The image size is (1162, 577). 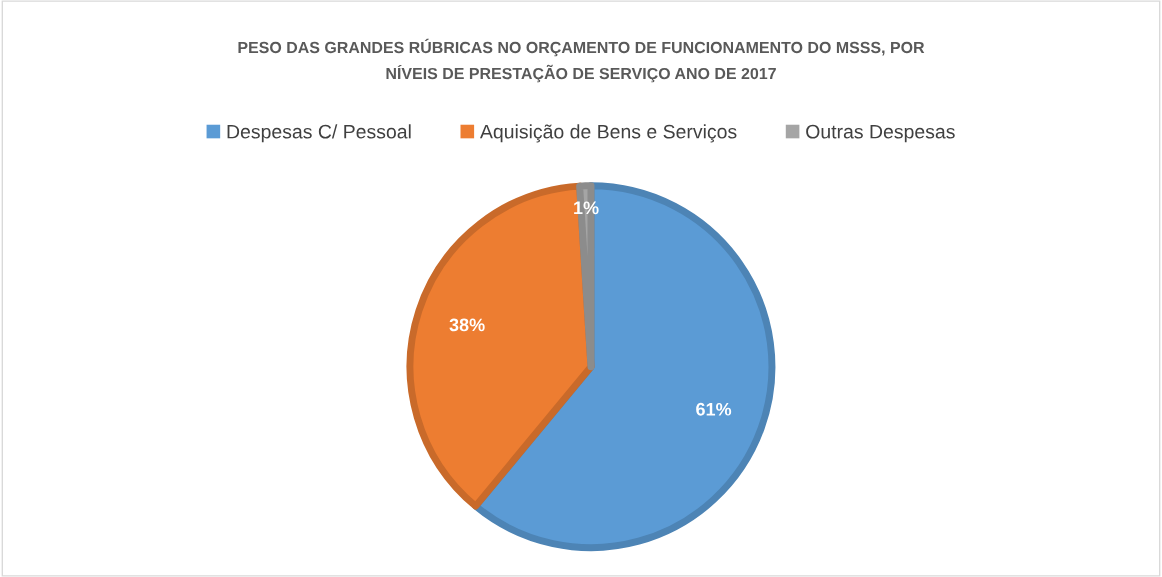 What do you see at coordinates (467, 325) in the screenshot?
I see `data-label: 38%` at bounding box center [467, 325].